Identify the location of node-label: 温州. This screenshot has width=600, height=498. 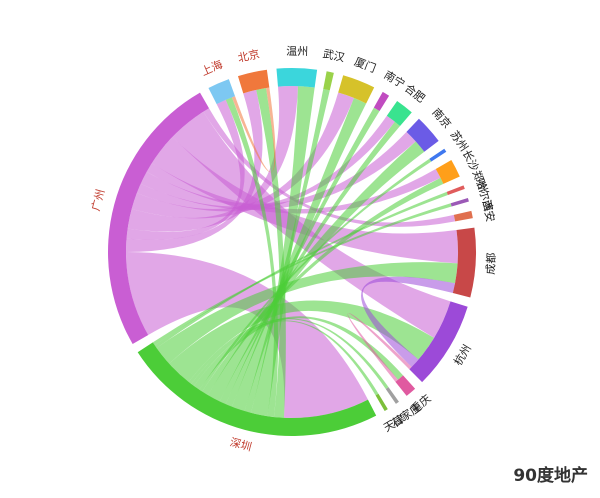
(297, 52).